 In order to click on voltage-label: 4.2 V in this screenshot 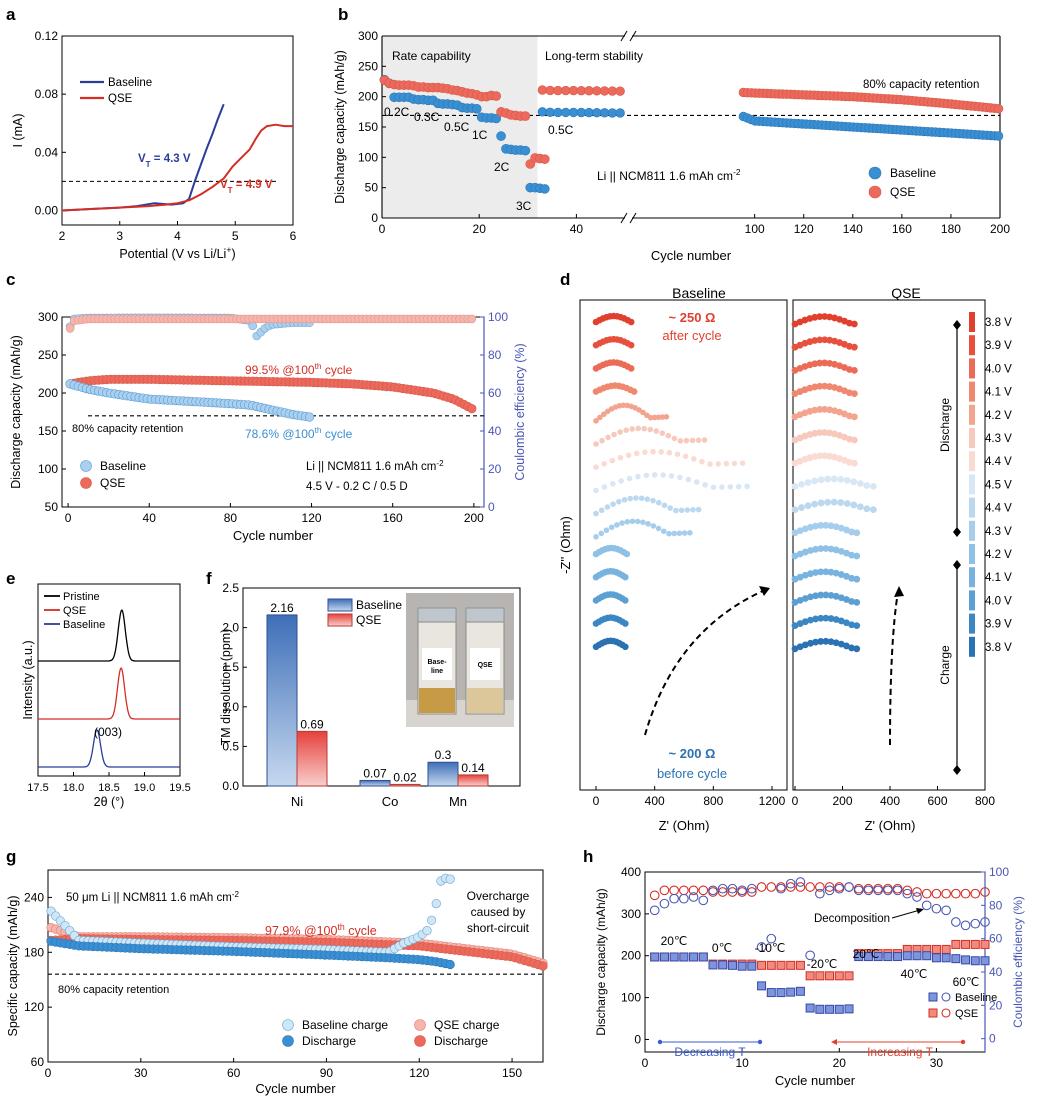, I will do `click(998, 416)`.